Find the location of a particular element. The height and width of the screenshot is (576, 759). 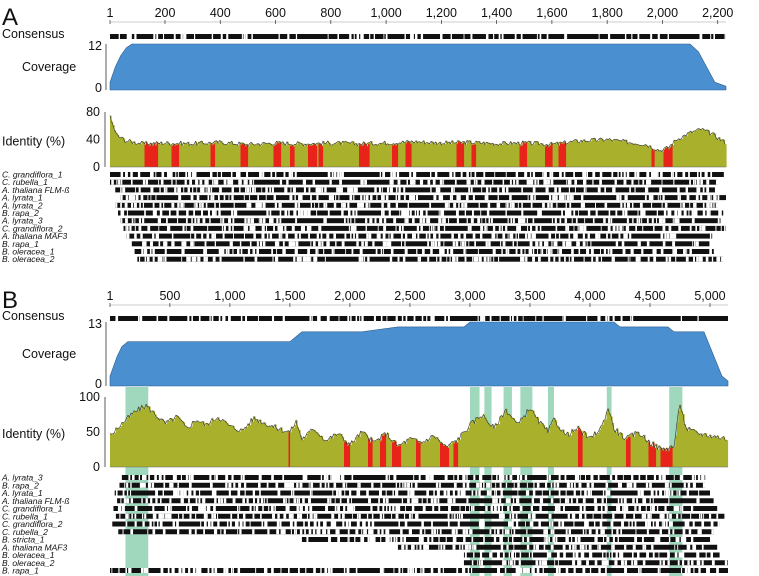

sequence-bar is located at coordinates (419, 570).